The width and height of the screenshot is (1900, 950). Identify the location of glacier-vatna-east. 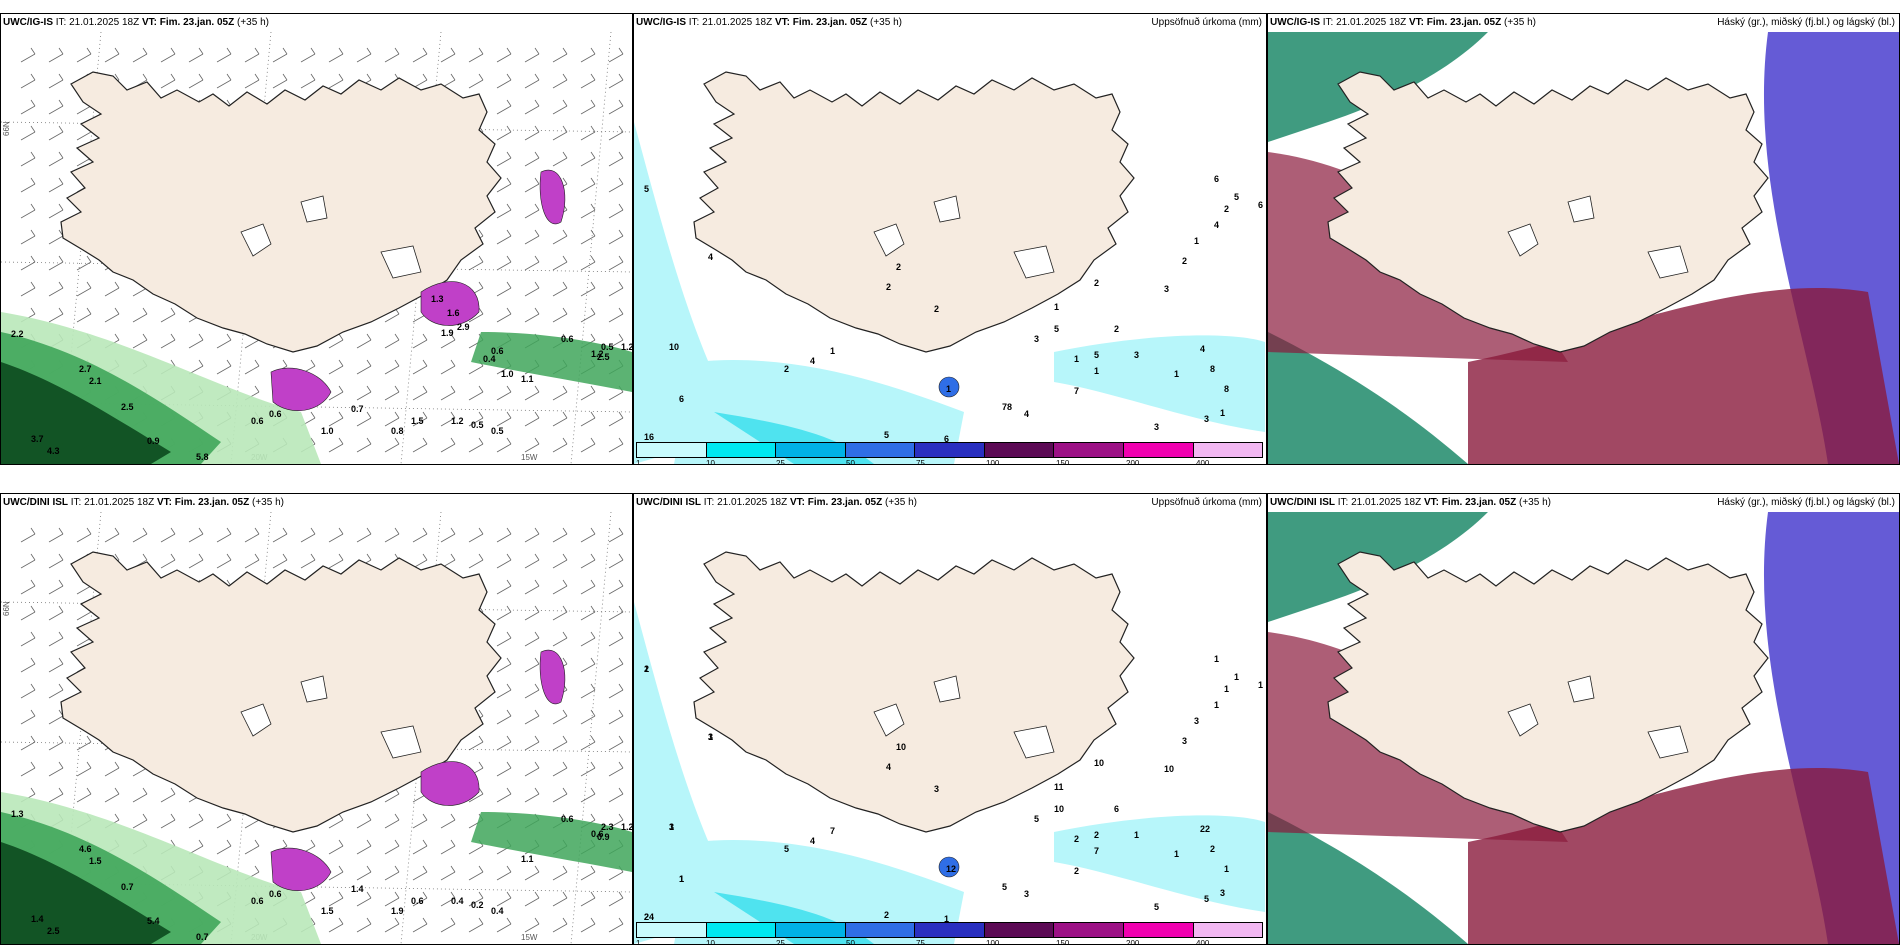
(1668, 262).